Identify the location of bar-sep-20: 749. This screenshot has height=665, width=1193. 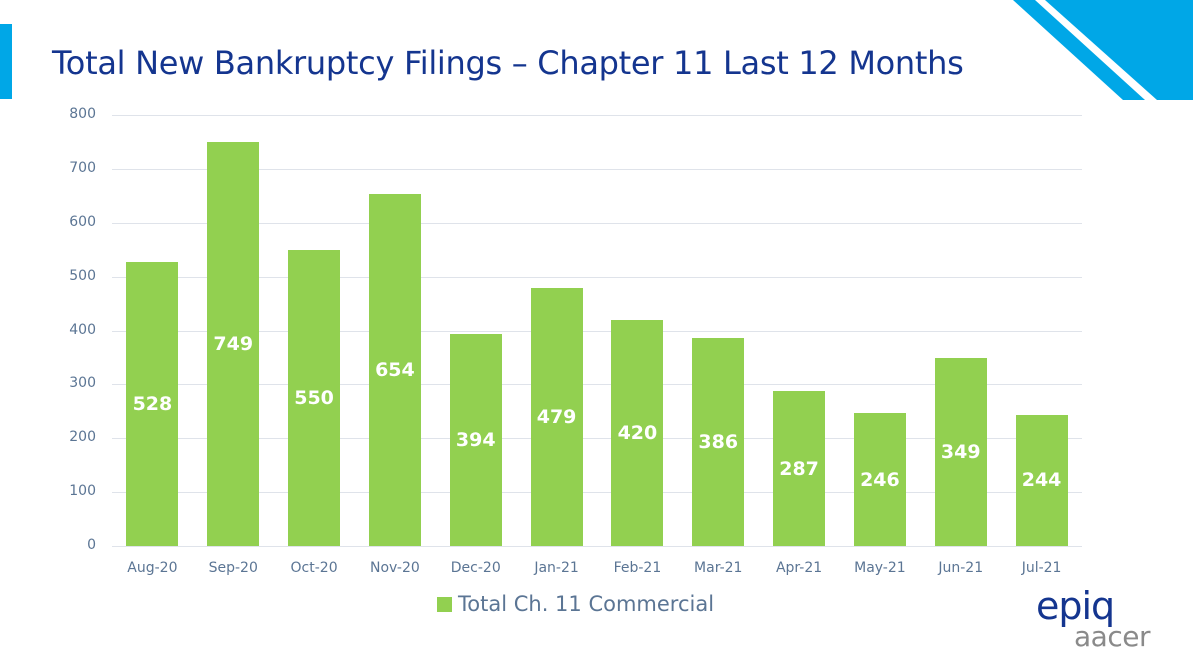
(233, 344).